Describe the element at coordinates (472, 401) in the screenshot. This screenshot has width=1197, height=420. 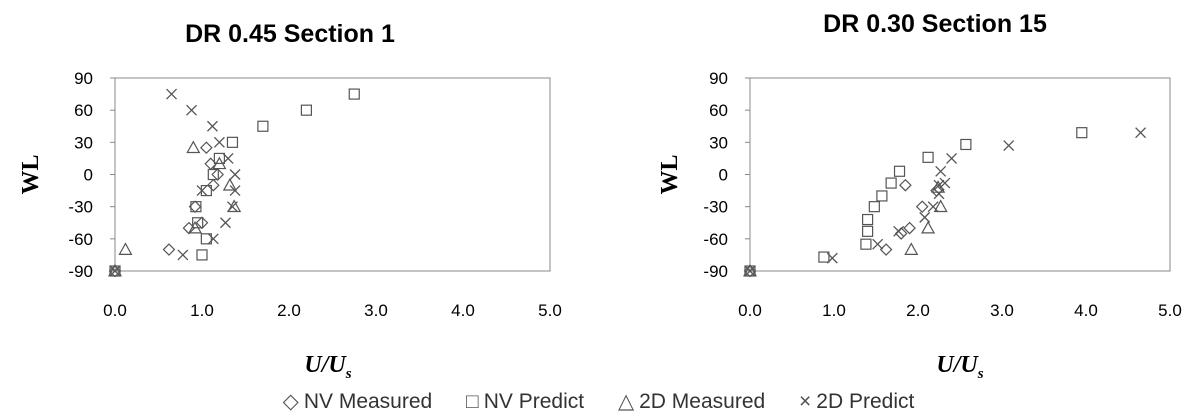
I see `square-marker-icon: □` at that location.